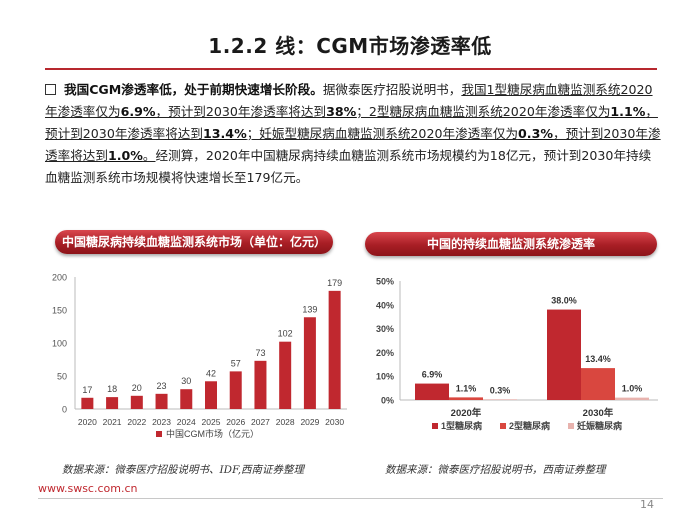  Describe the element at coordinates (87, 422) in the screenshot. I see `x-tick-label: 2020` at that location.